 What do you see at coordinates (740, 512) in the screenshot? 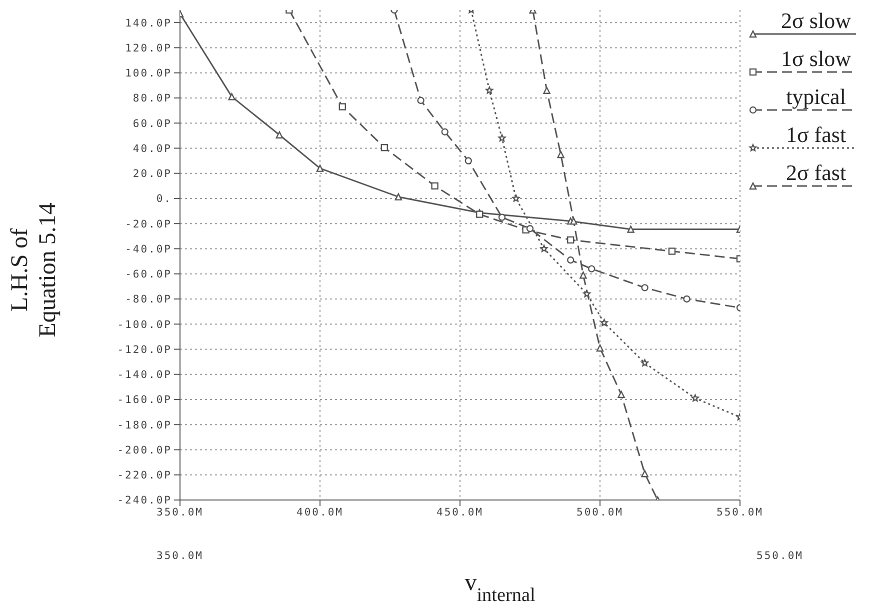
I see `x-tick-label: 550.0M` at bounding box center [740, 512].